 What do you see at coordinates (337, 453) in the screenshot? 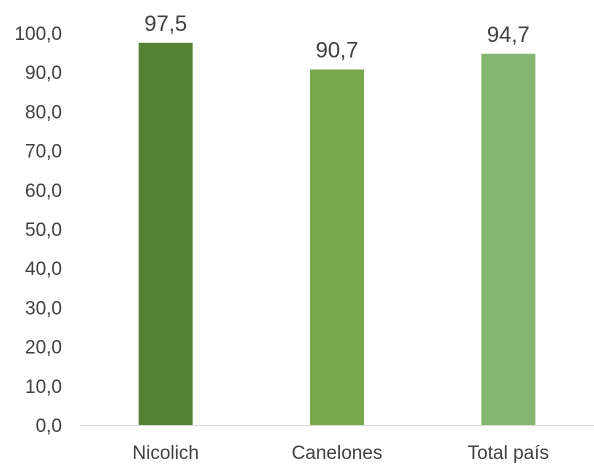
I see `x-category-label: Canelones` at bounding box center [337, 453].